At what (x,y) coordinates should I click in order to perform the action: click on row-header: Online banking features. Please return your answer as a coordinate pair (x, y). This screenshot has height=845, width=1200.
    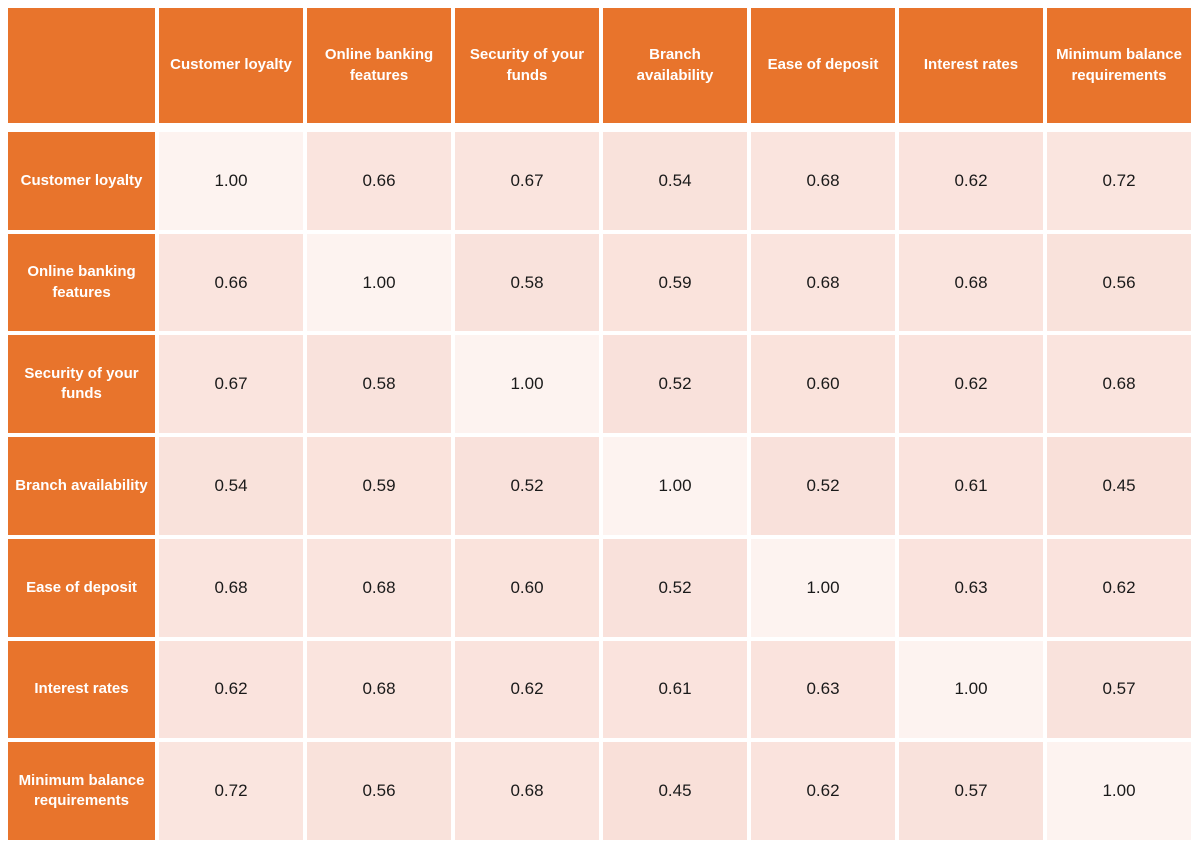
    Looking at the image, I should click on (81, 282).